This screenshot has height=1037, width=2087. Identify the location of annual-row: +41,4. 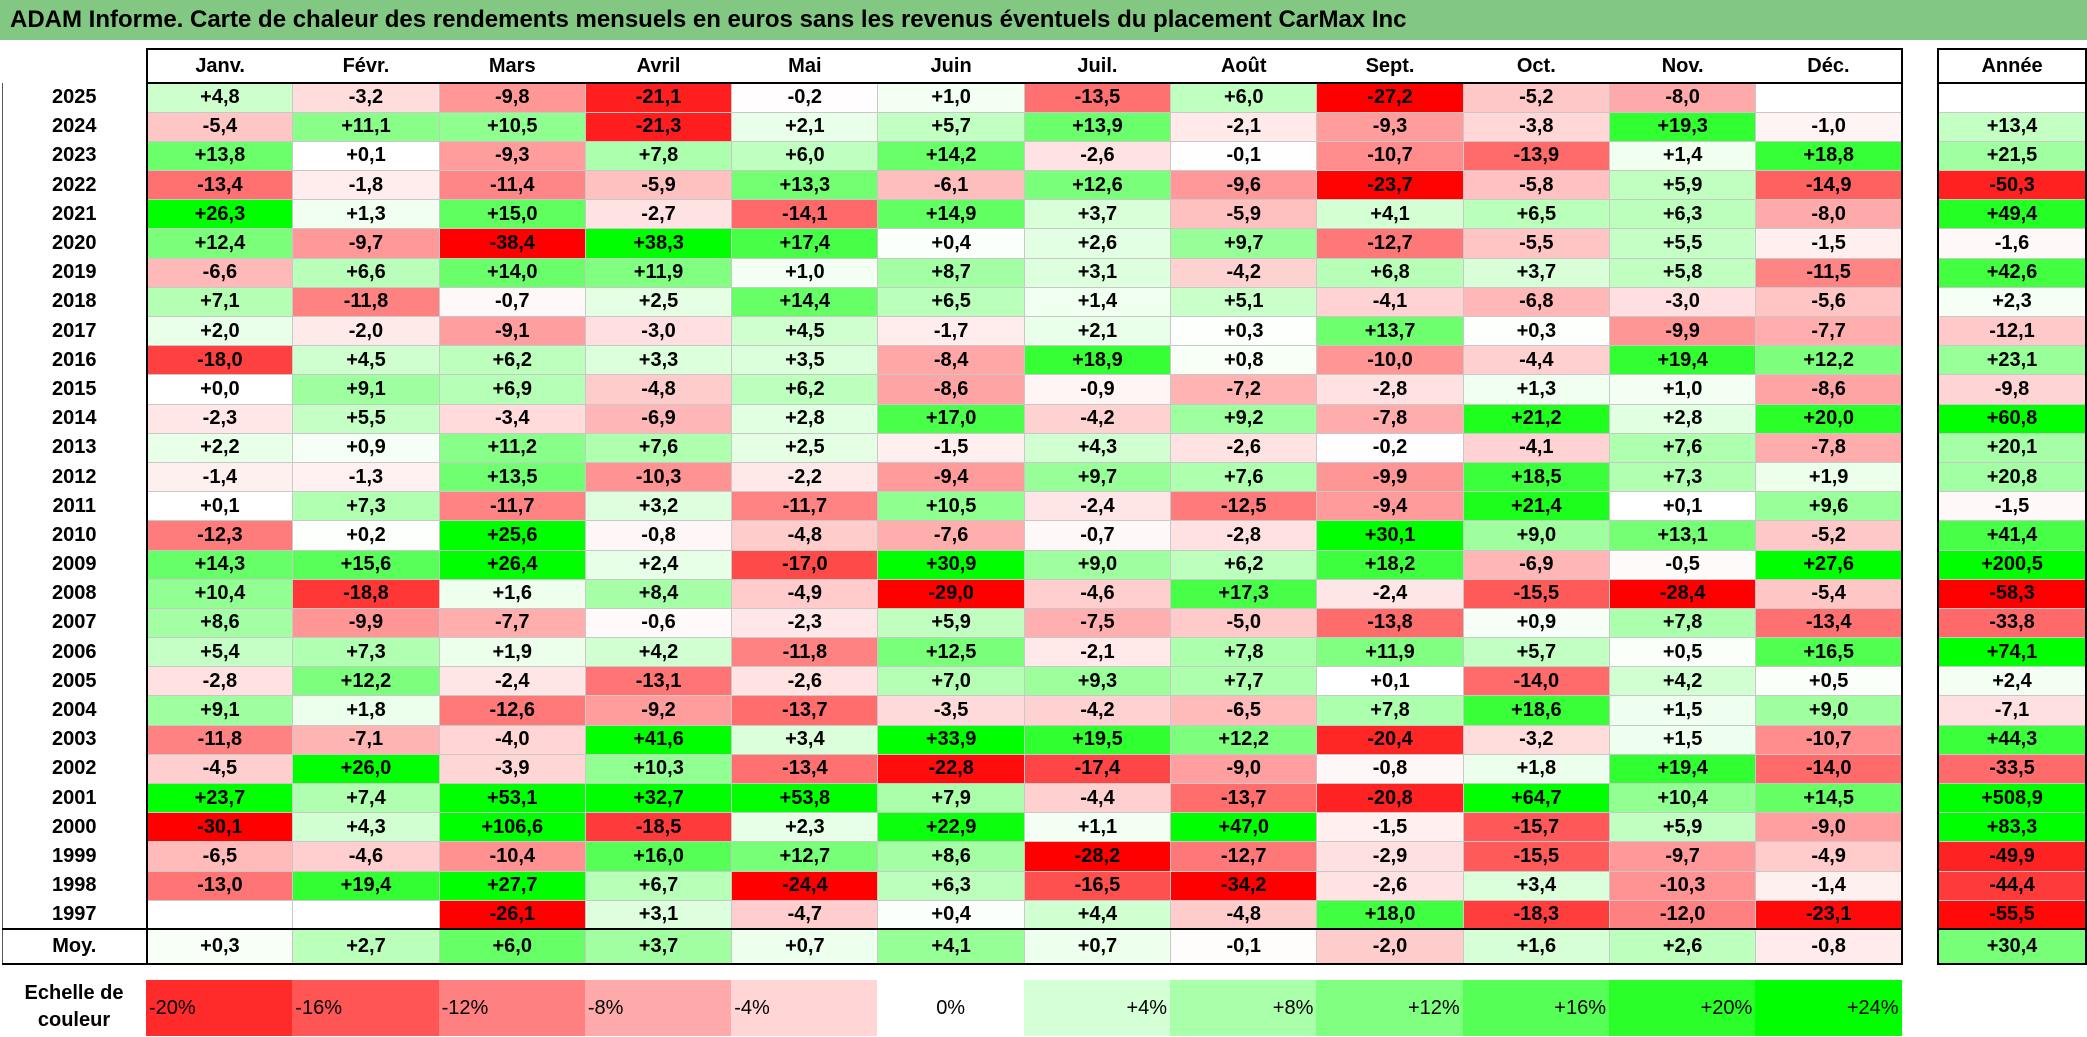
(2012, 535).